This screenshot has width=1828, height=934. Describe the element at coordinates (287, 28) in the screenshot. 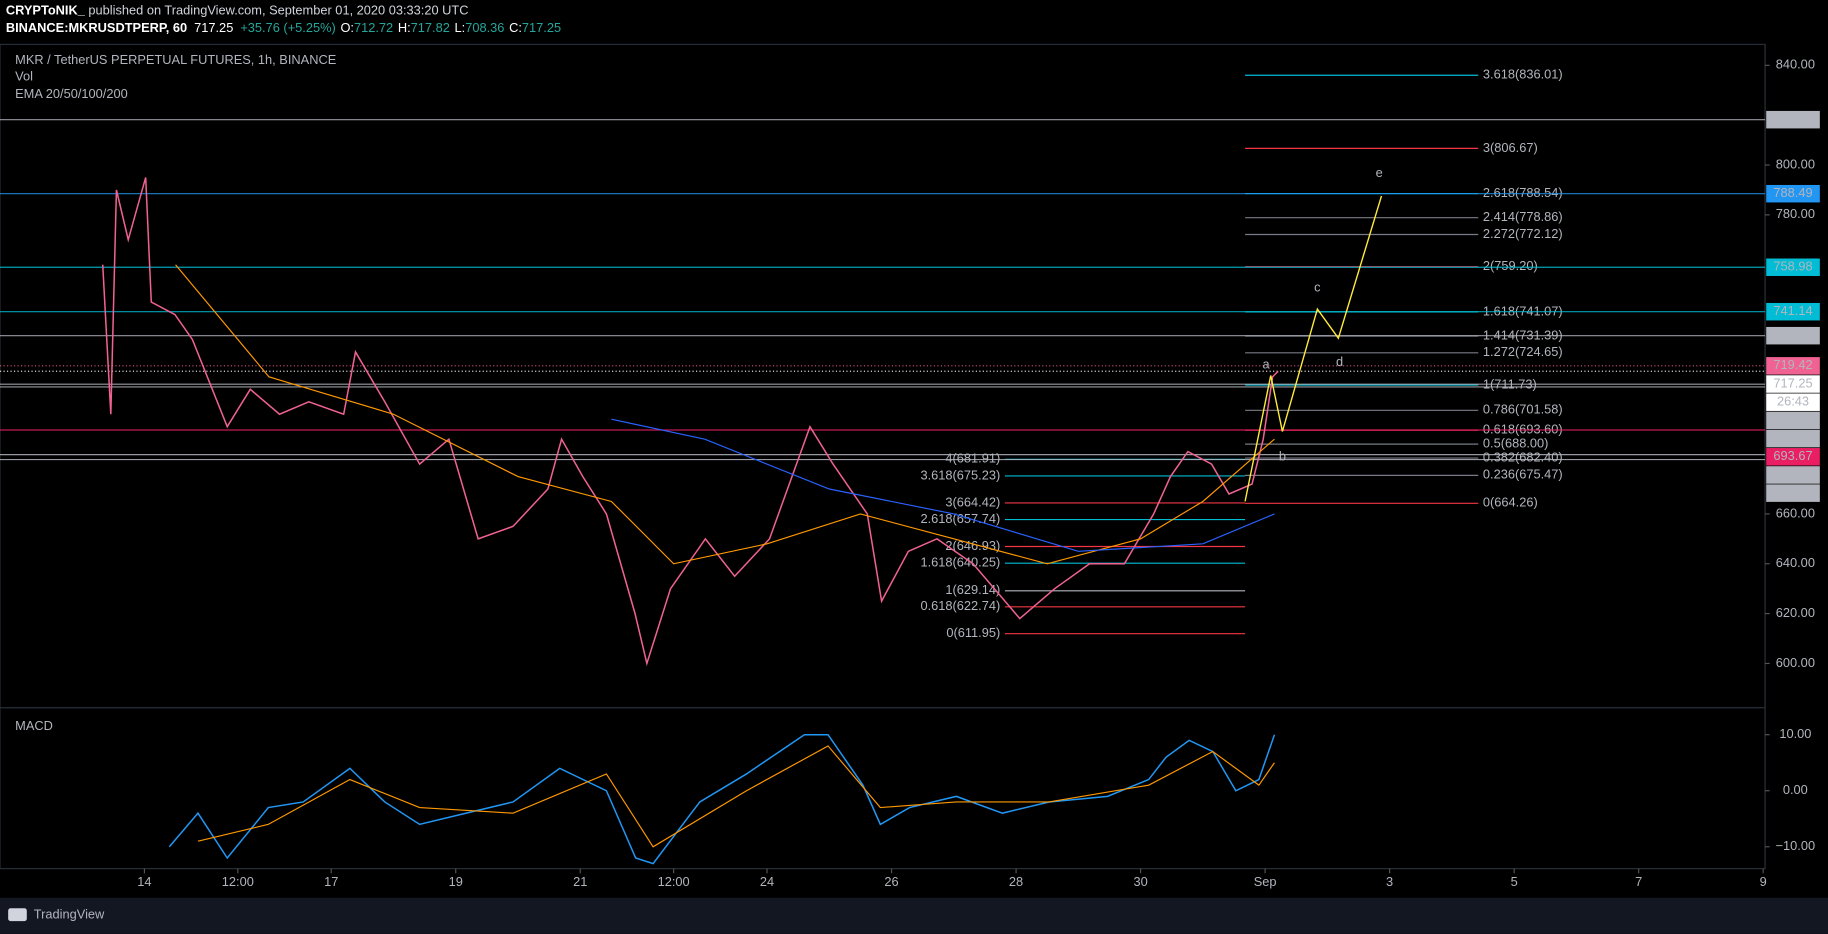

I see `change: +35.76 (+5.25%)` at that location.